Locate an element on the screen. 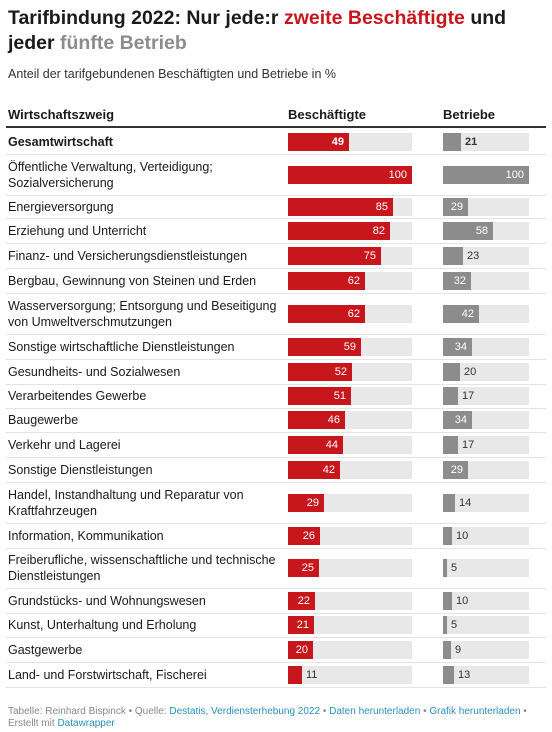 The height and width of the screenshot is (732, 552). emp-value-label: 59 is located at coordinates (349, 346).